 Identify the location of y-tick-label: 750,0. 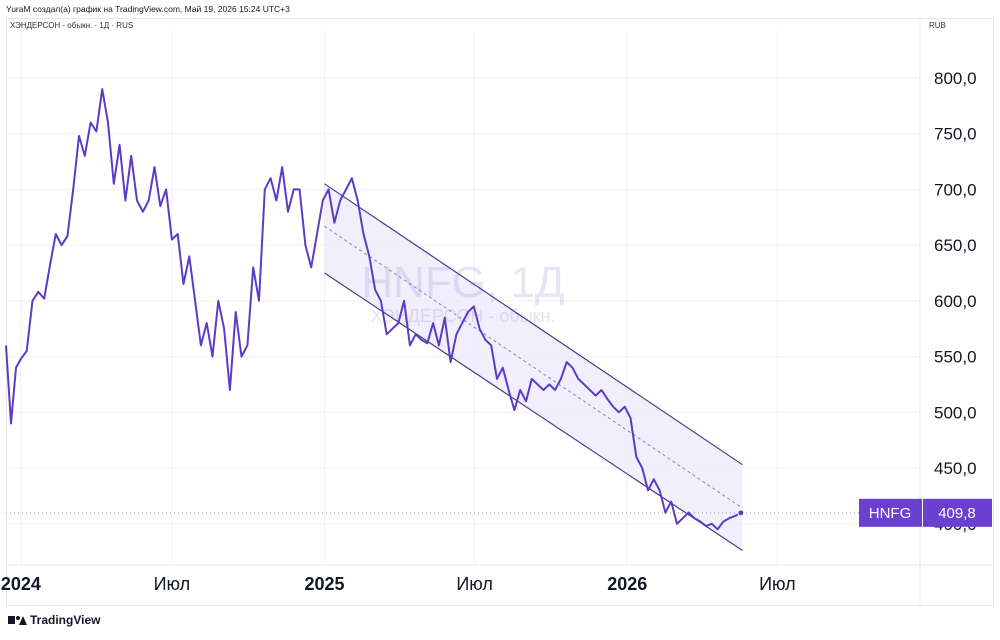
(955, 134).